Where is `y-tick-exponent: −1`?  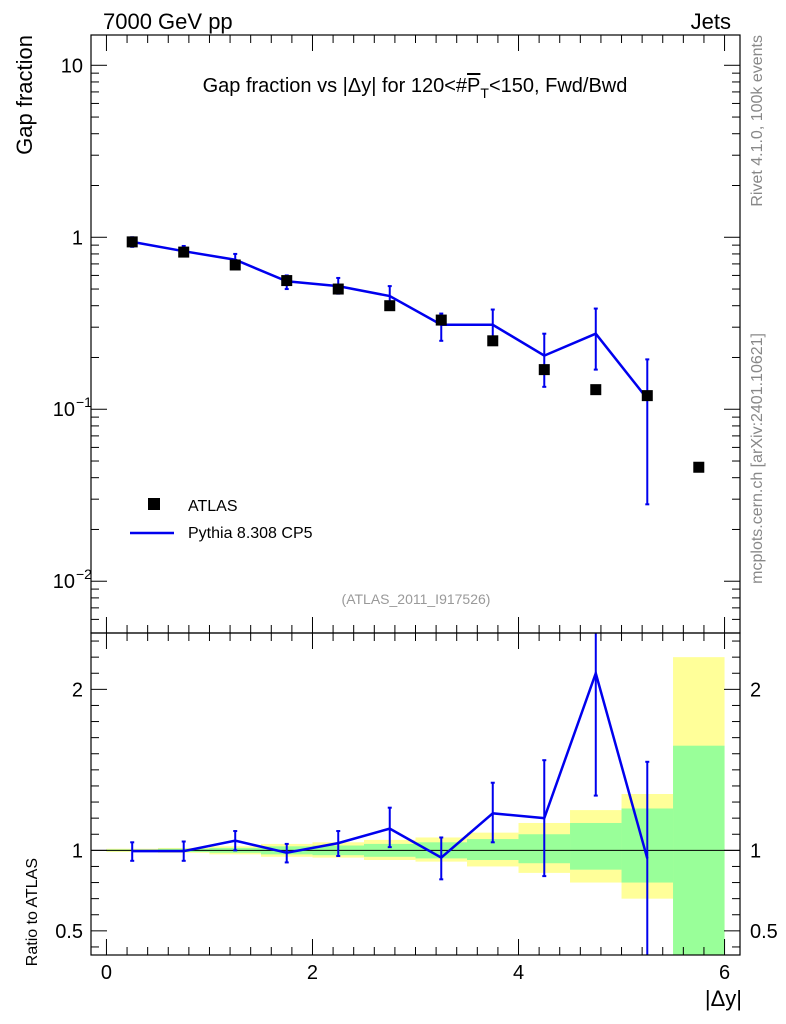 y-tick-exponent: −1 is located at coordinates (84, 402).